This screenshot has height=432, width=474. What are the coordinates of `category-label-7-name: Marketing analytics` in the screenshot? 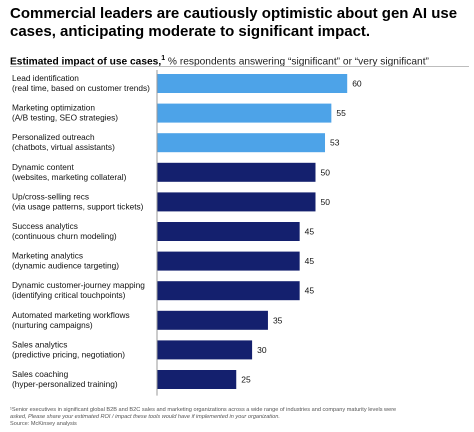 It's located at (47, 256).